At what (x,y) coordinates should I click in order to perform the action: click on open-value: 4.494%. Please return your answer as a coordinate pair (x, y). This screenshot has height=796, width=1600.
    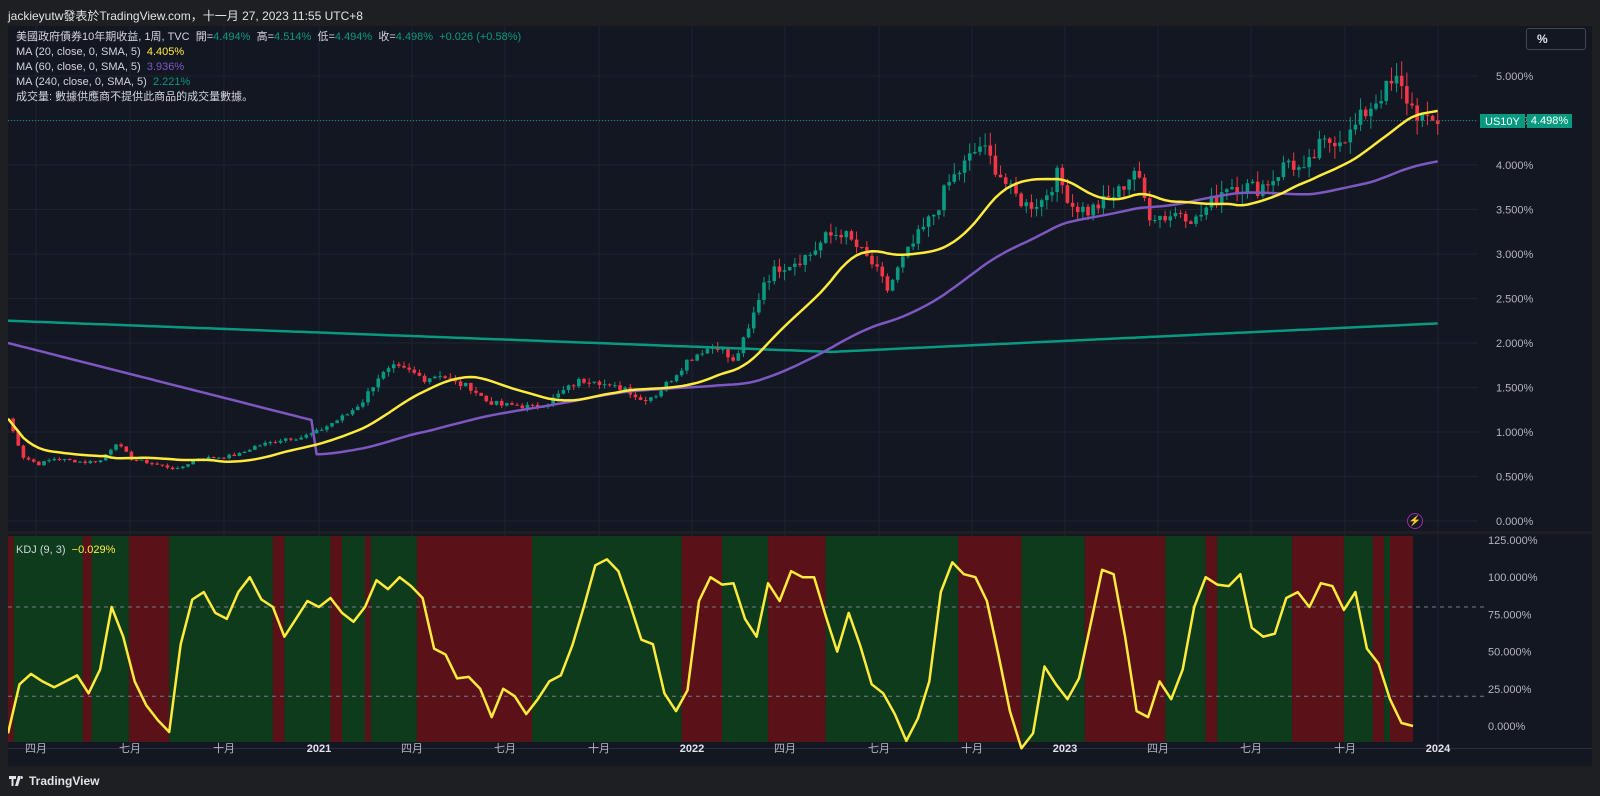
    Looking at the image, I should click on (232, 37).